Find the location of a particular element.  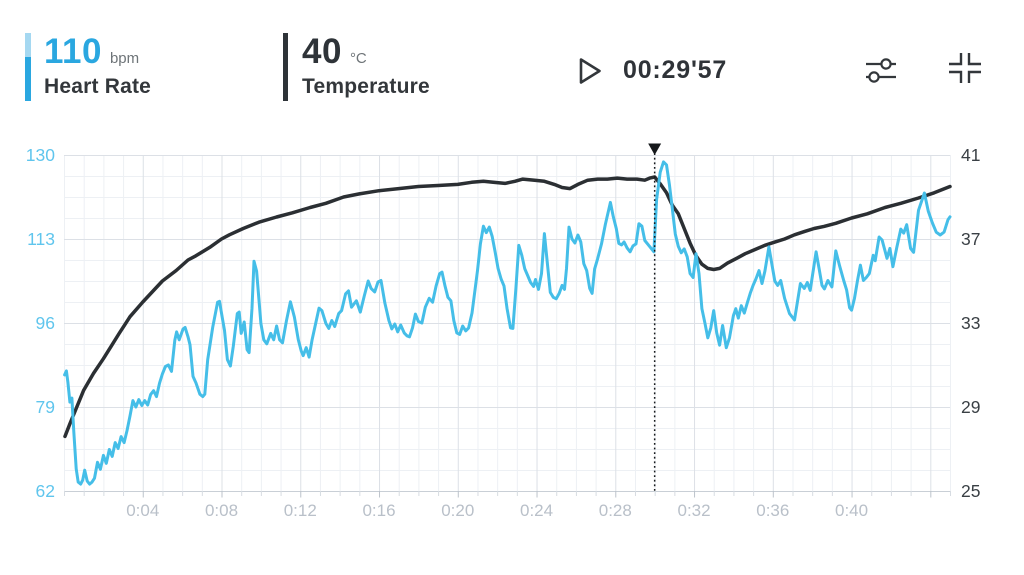

temperature-tick-label: 29 is located at coordinates (970, 407).